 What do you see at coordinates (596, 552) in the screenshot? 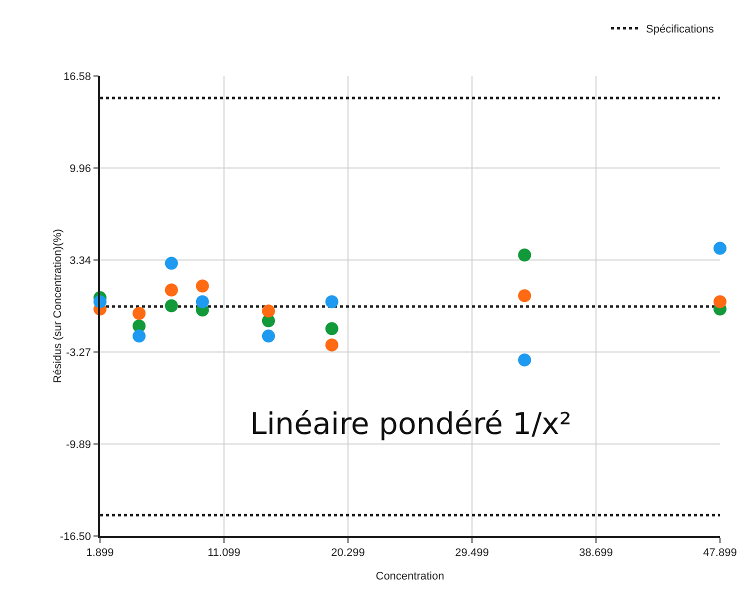
I see `x-tick-label: 38.699` at bounding box center [596, 552].